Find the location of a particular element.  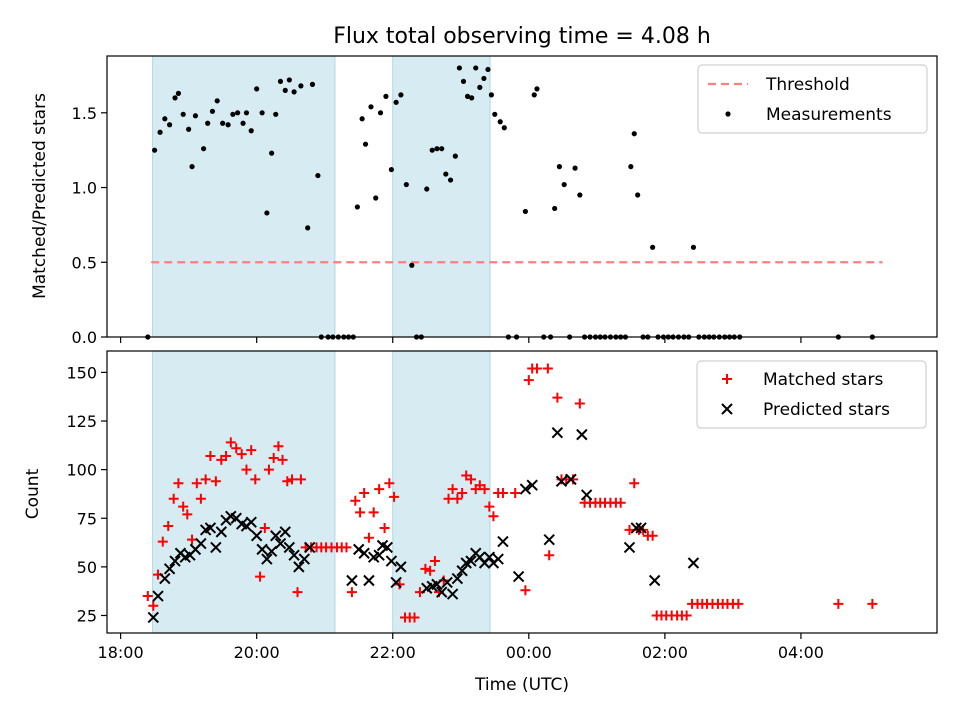

y-tick-label: 0.0 is located at coordinates (84, 337).